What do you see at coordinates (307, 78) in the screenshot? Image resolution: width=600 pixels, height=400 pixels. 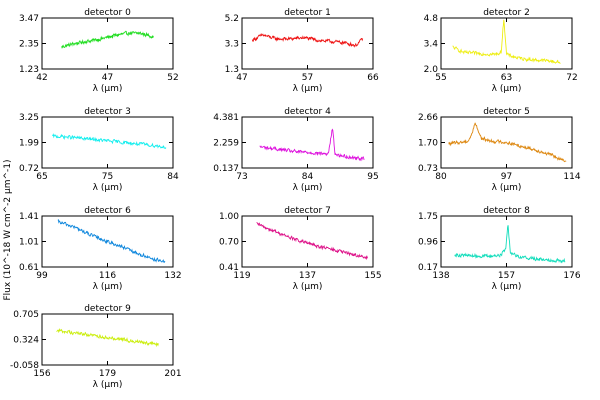 I see `x-tick-label: 57` at bounding box center [307, 78].